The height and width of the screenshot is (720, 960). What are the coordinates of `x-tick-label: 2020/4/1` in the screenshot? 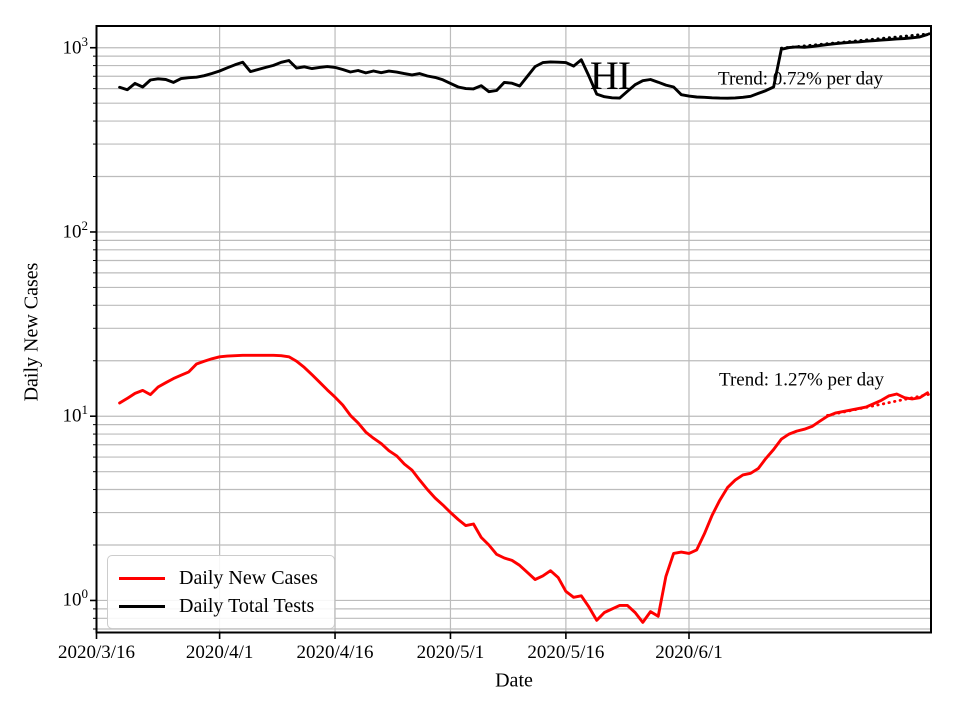 It's located at (219, 652).